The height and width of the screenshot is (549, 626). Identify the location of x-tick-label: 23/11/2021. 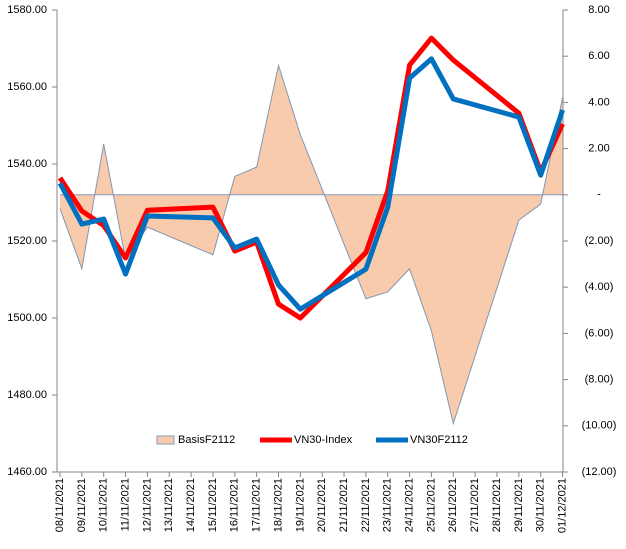
(388, 505).